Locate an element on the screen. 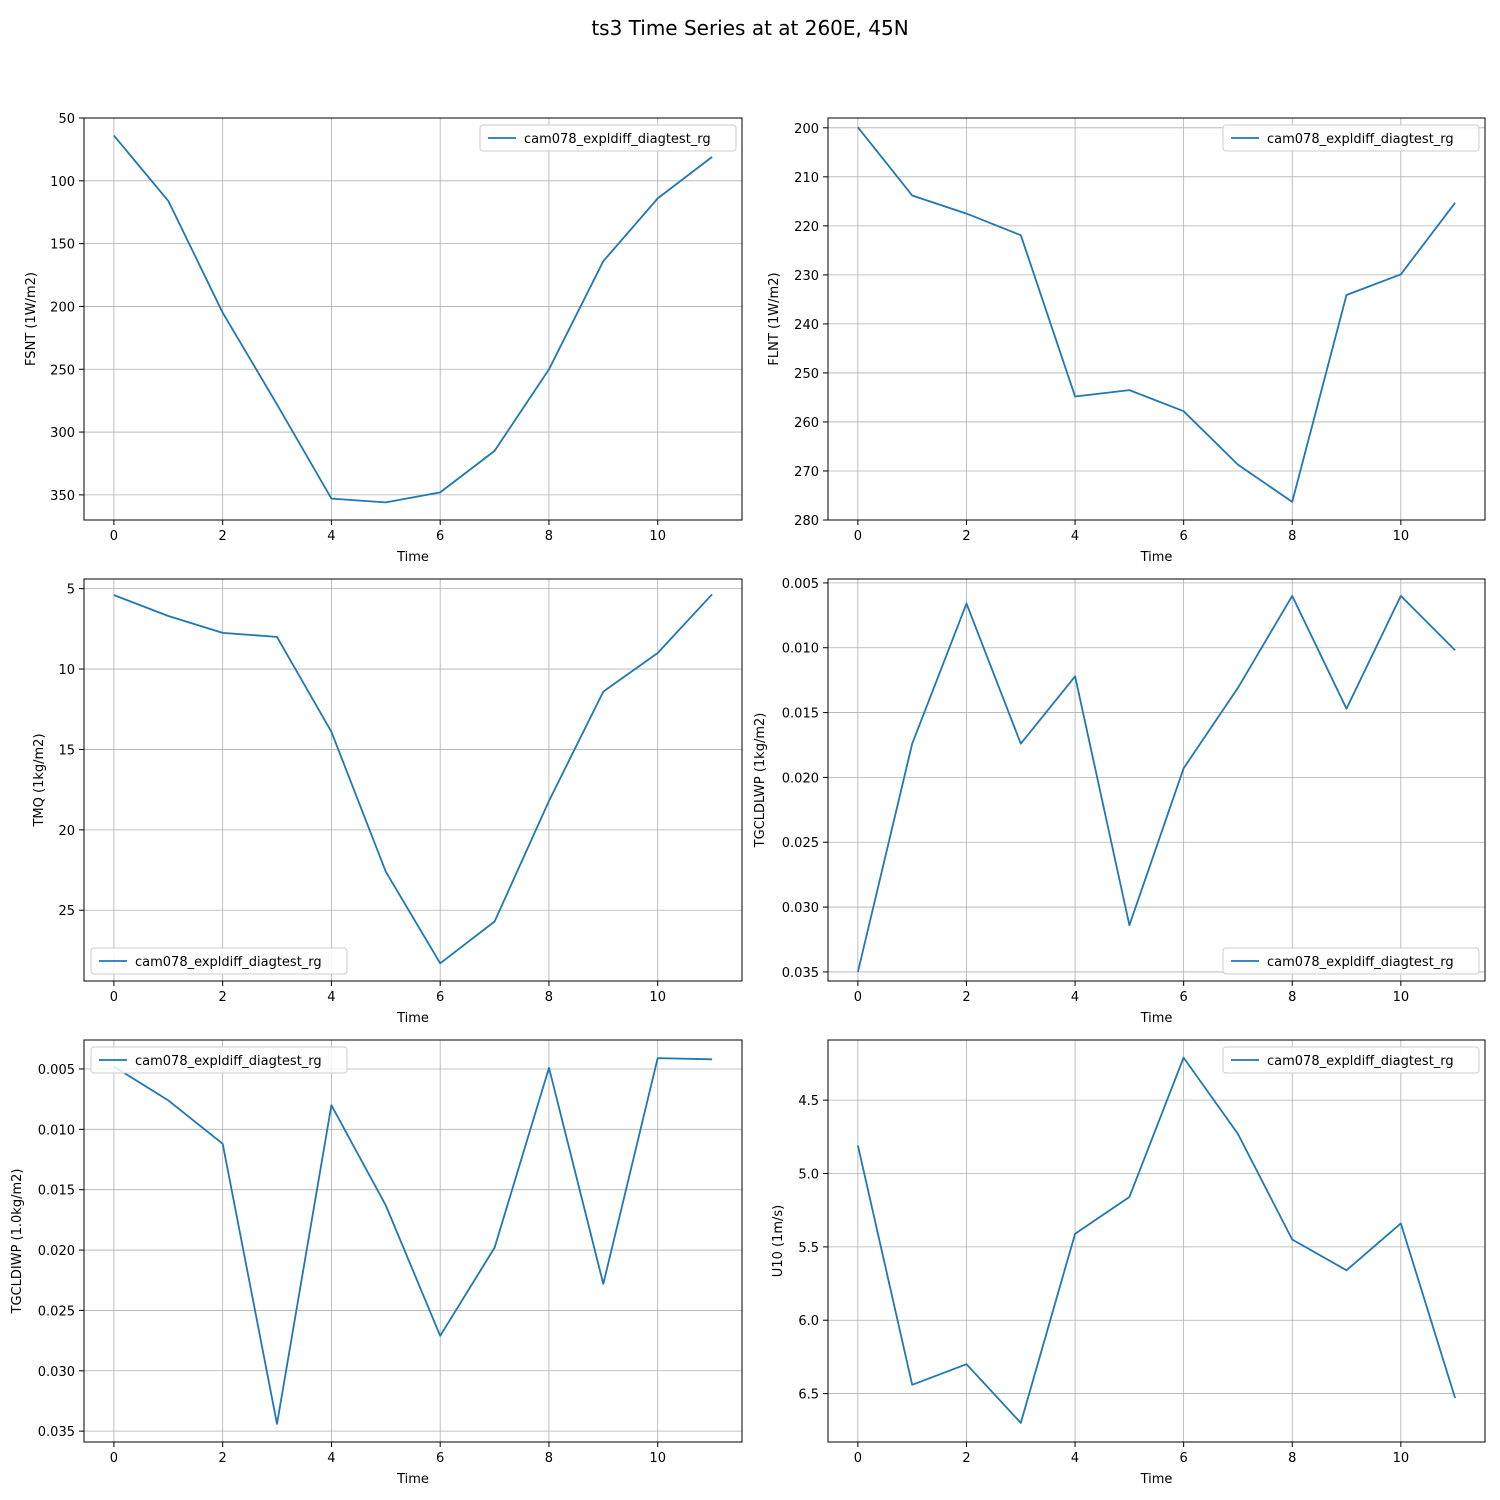  y-tick-label: 300 is located at coordinates (62, 433).